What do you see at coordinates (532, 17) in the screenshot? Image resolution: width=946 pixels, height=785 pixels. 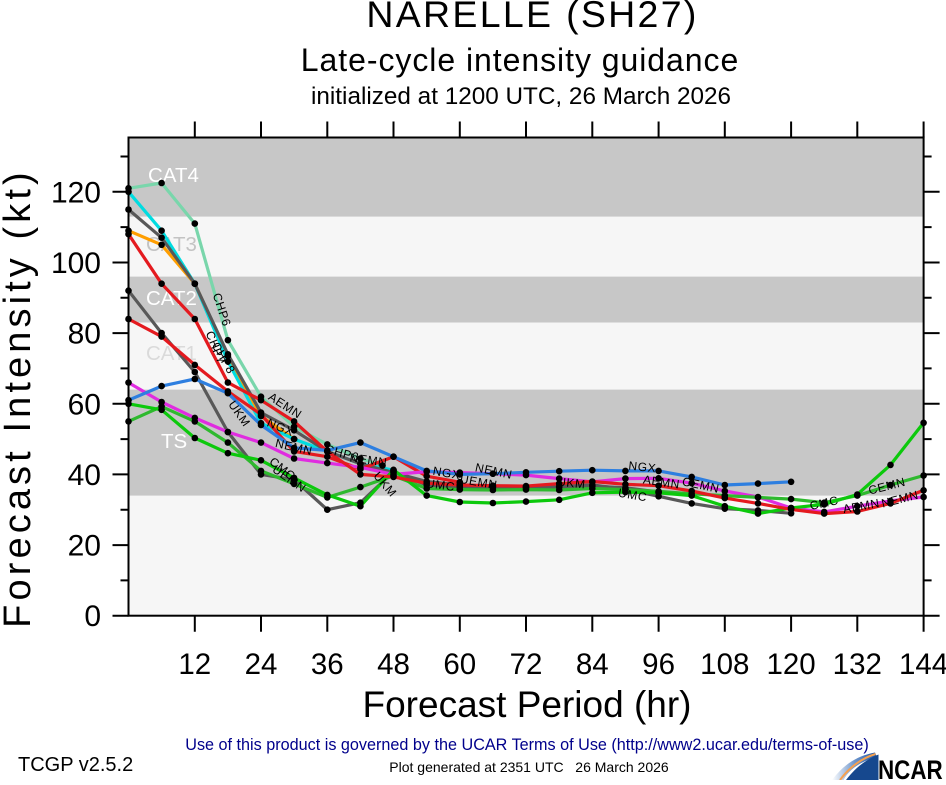 I see `svg-text: NARELLE (SH27)` at bounding box center [532, 17].